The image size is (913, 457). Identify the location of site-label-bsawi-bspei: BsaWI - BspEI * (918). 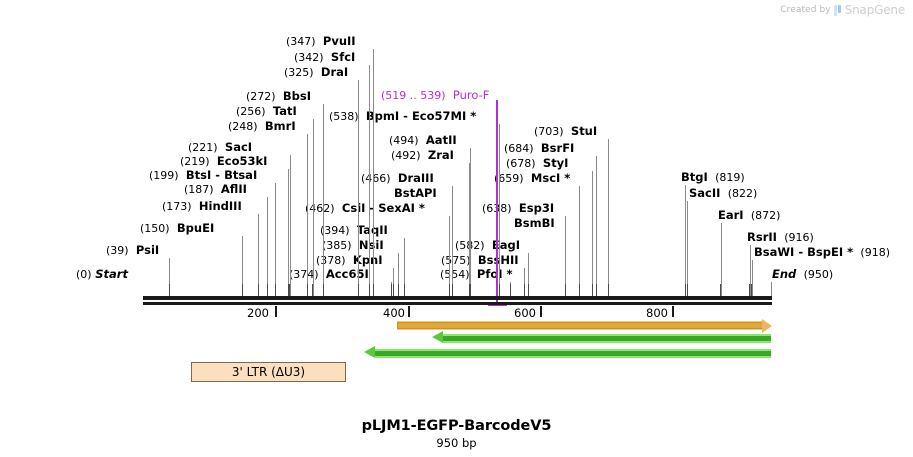
(822, 252).